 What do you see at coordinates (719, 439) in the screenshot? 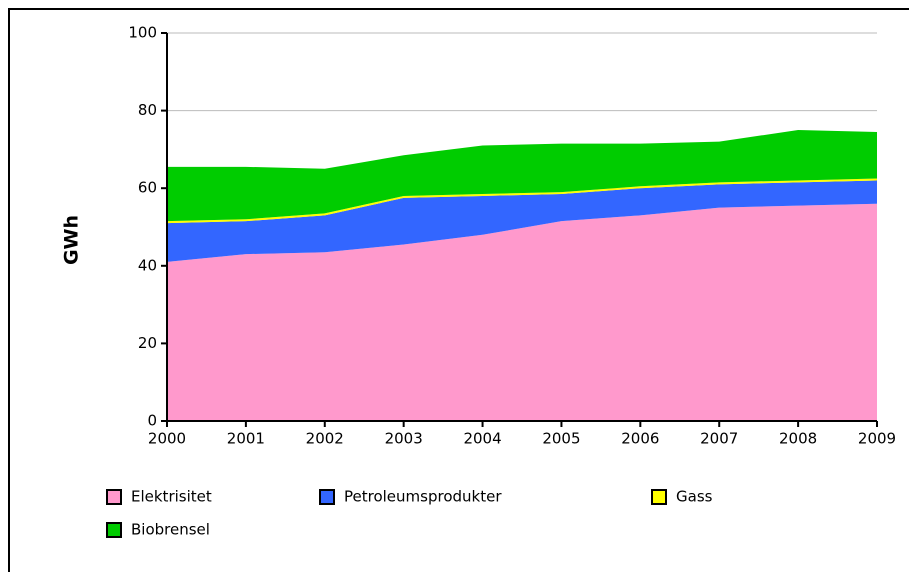
I see `x-tick-label: 2007` at bounding box center [719, 439].